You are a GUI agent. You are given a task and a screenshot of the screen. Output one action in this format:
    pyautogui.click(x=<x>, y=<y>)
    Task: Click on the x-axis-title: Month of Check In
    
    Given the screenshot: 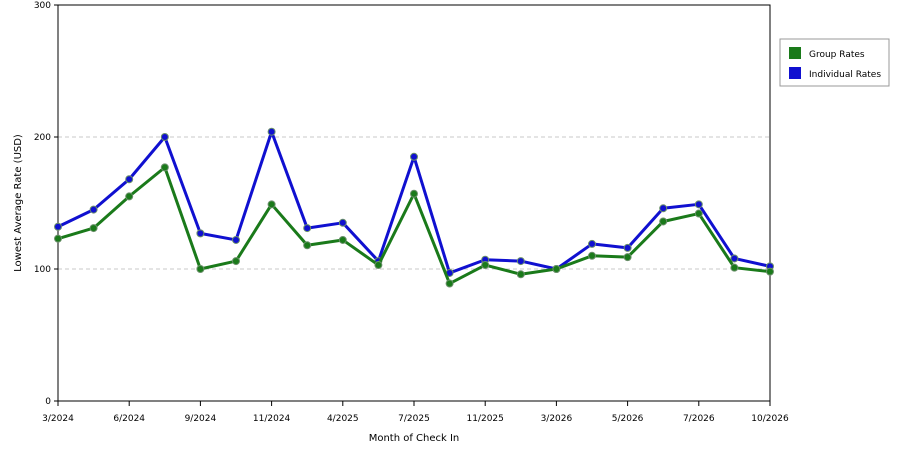 What is the action you would take?
    pyautogui.click(x=414, y=438)
    